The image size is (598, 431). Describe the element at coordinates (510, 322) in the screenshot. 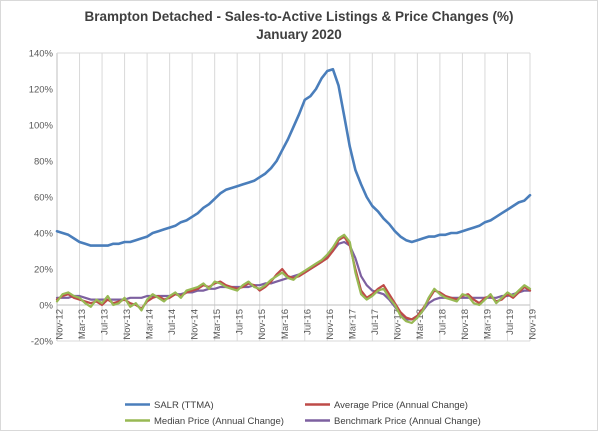

I see `x-tick-label: Jul-19` at that location.